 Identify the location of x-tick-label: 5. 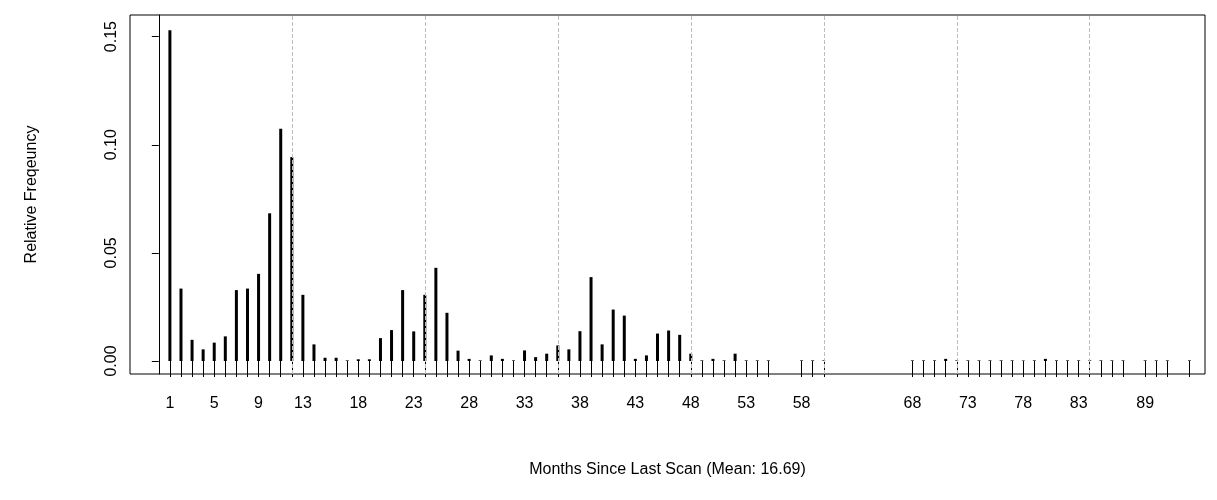
(214, 402).